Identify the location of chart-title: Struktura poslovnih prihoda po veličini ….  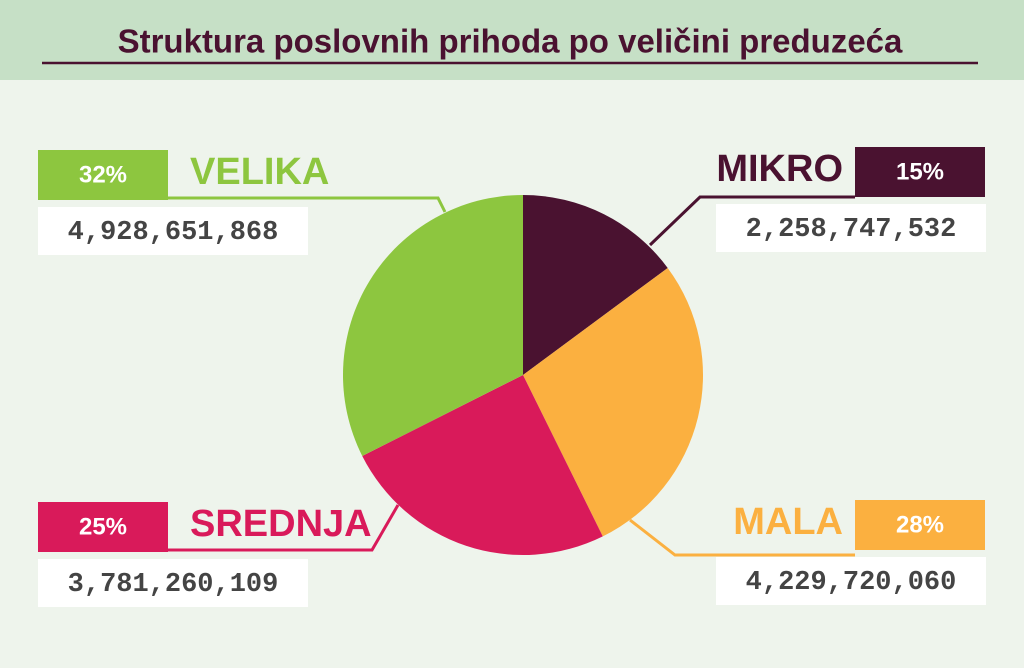
(510, 41).